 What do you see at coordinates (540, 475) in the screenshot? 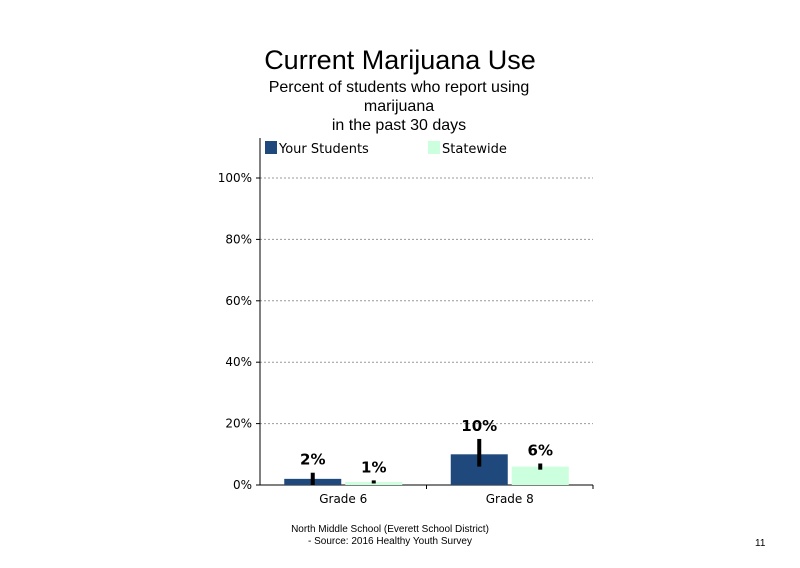
I see `bar` at bounding box center [540, 475].